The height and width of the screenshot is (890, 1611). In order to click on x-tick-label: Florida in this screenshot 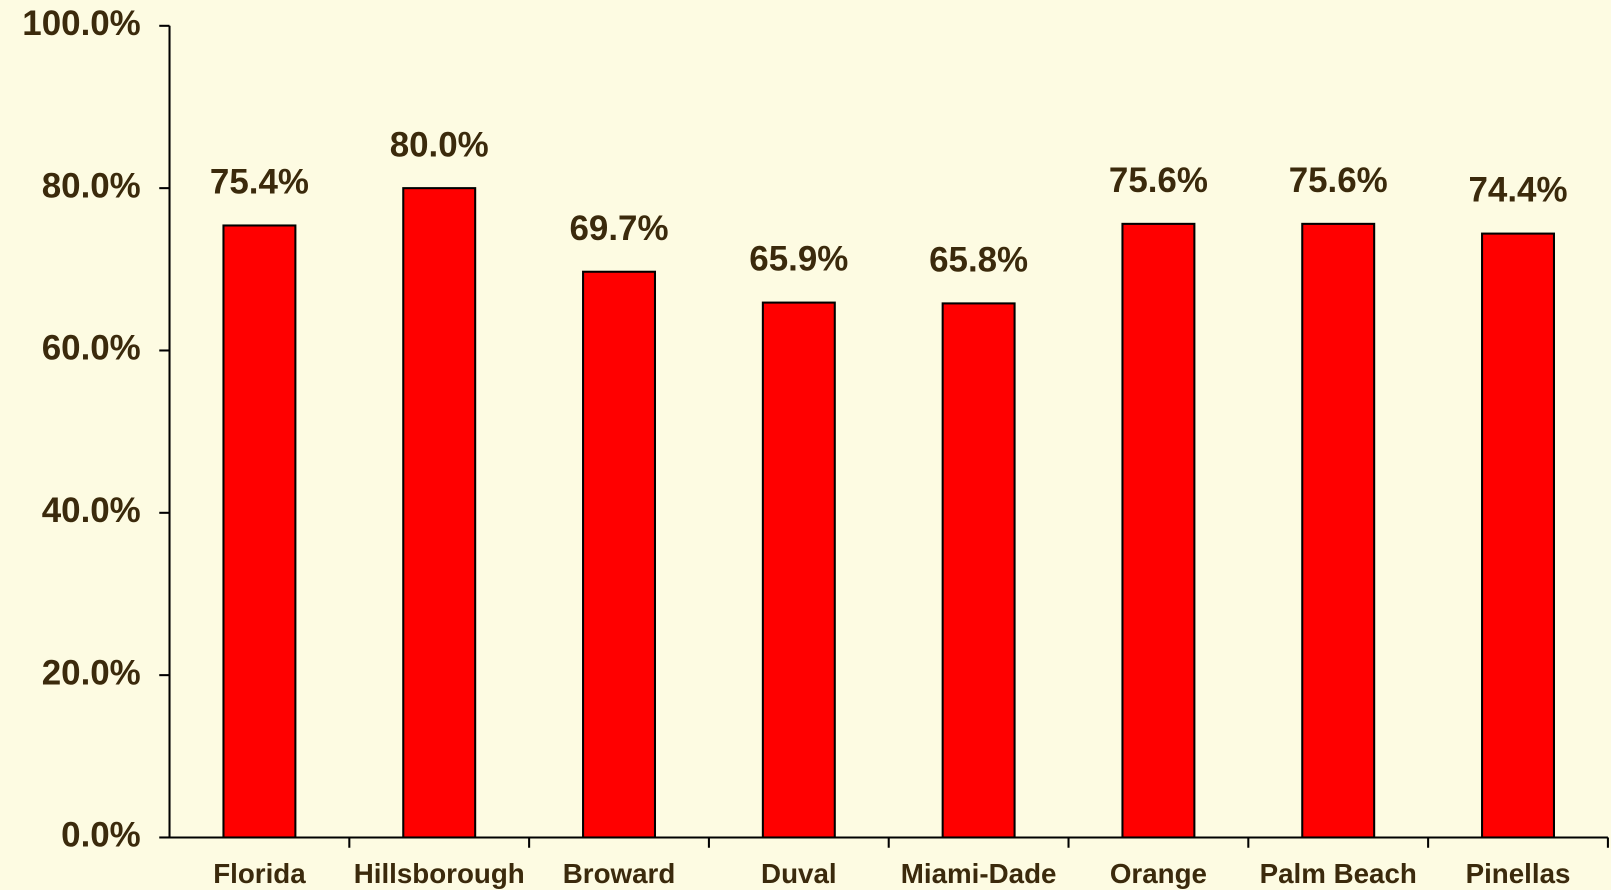, I will do `click(259, 873)`.